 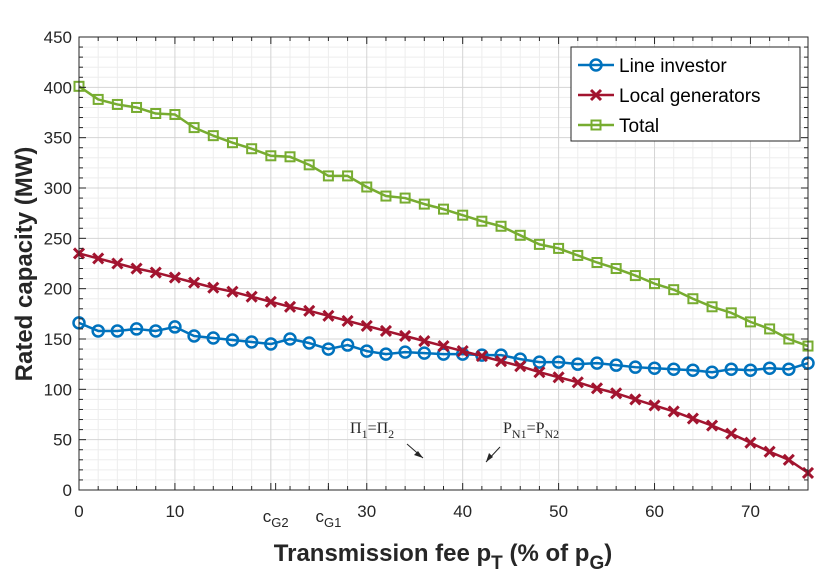 What do you see at coordinates (531, 430) in the screenshot?
I see `annotation-pn-equal: PN1=PN2` at bounding box center [531, 430].